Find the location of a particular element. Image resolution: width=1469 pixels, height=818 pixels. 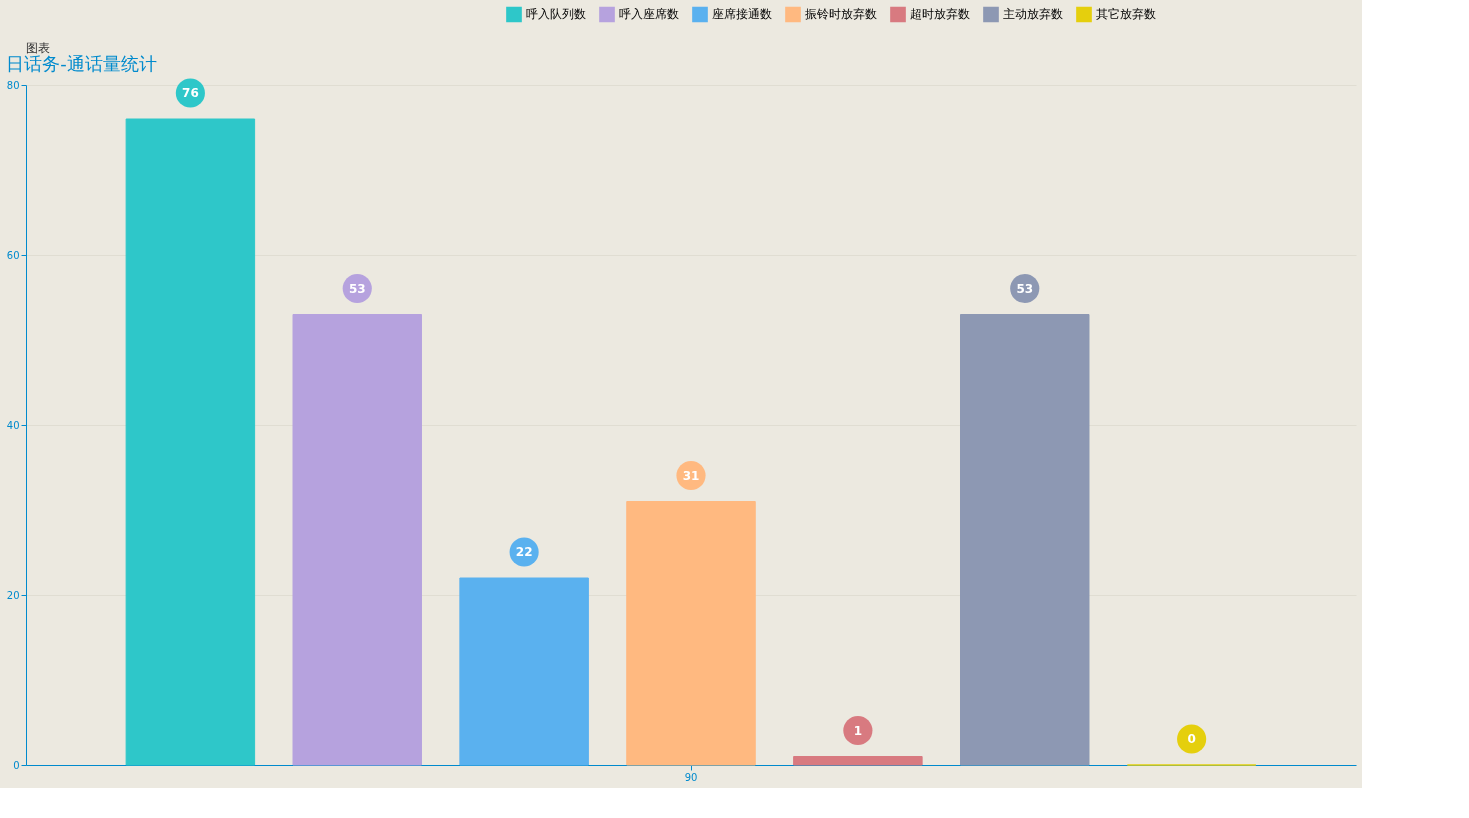

y-tick-label: 20 is located at coordinates (13, 595).